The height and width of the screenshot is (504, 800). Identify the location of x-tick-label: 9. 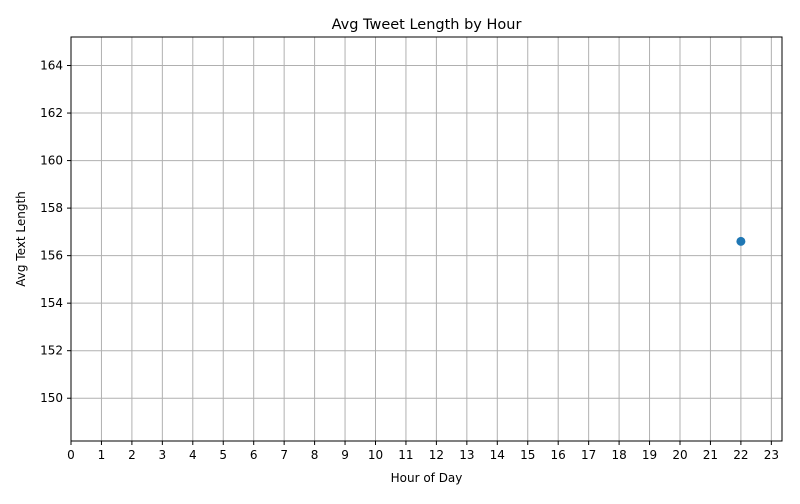
(345, 455).